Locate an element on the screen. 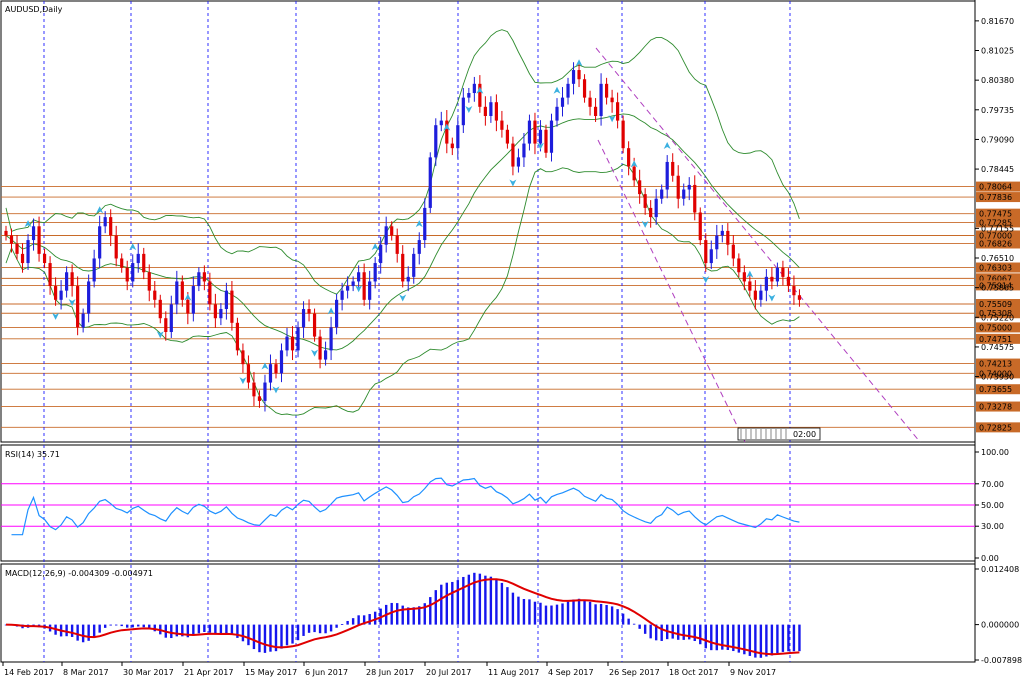 This screenshot has width=1024, height=683. level-label: 0.77285 is located at coordinates (995, 222).